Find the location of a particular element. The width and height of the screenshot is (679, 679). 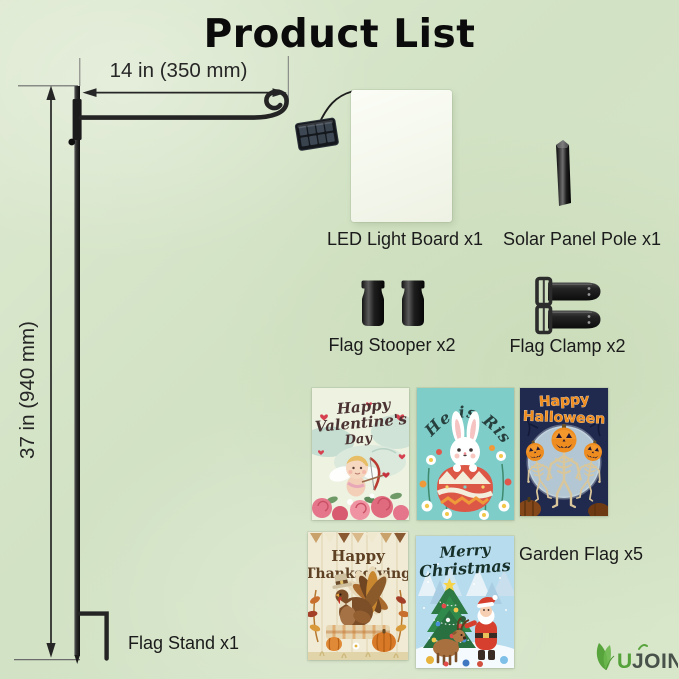

reindeer is located at coordinates (451, 641).